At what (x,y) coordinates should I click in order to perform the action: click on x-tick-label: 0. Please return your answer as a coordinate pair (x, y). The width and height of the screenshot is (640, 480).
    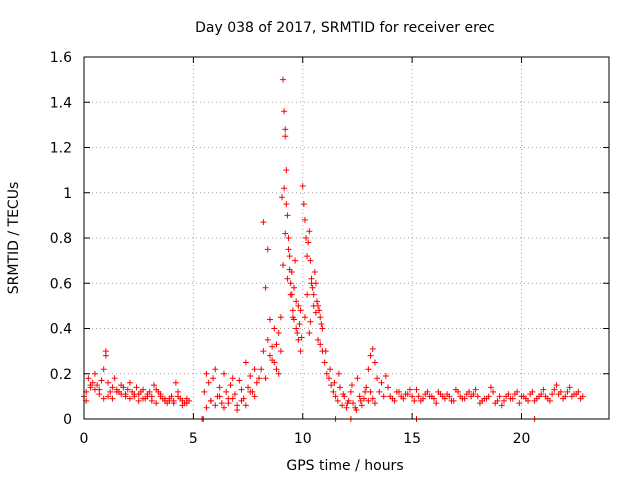
    Looking at the image, I should click on (84, 439).